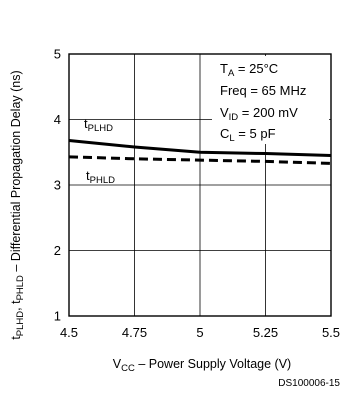  I want to click on y-tick-label: 5, so click(57, 54).